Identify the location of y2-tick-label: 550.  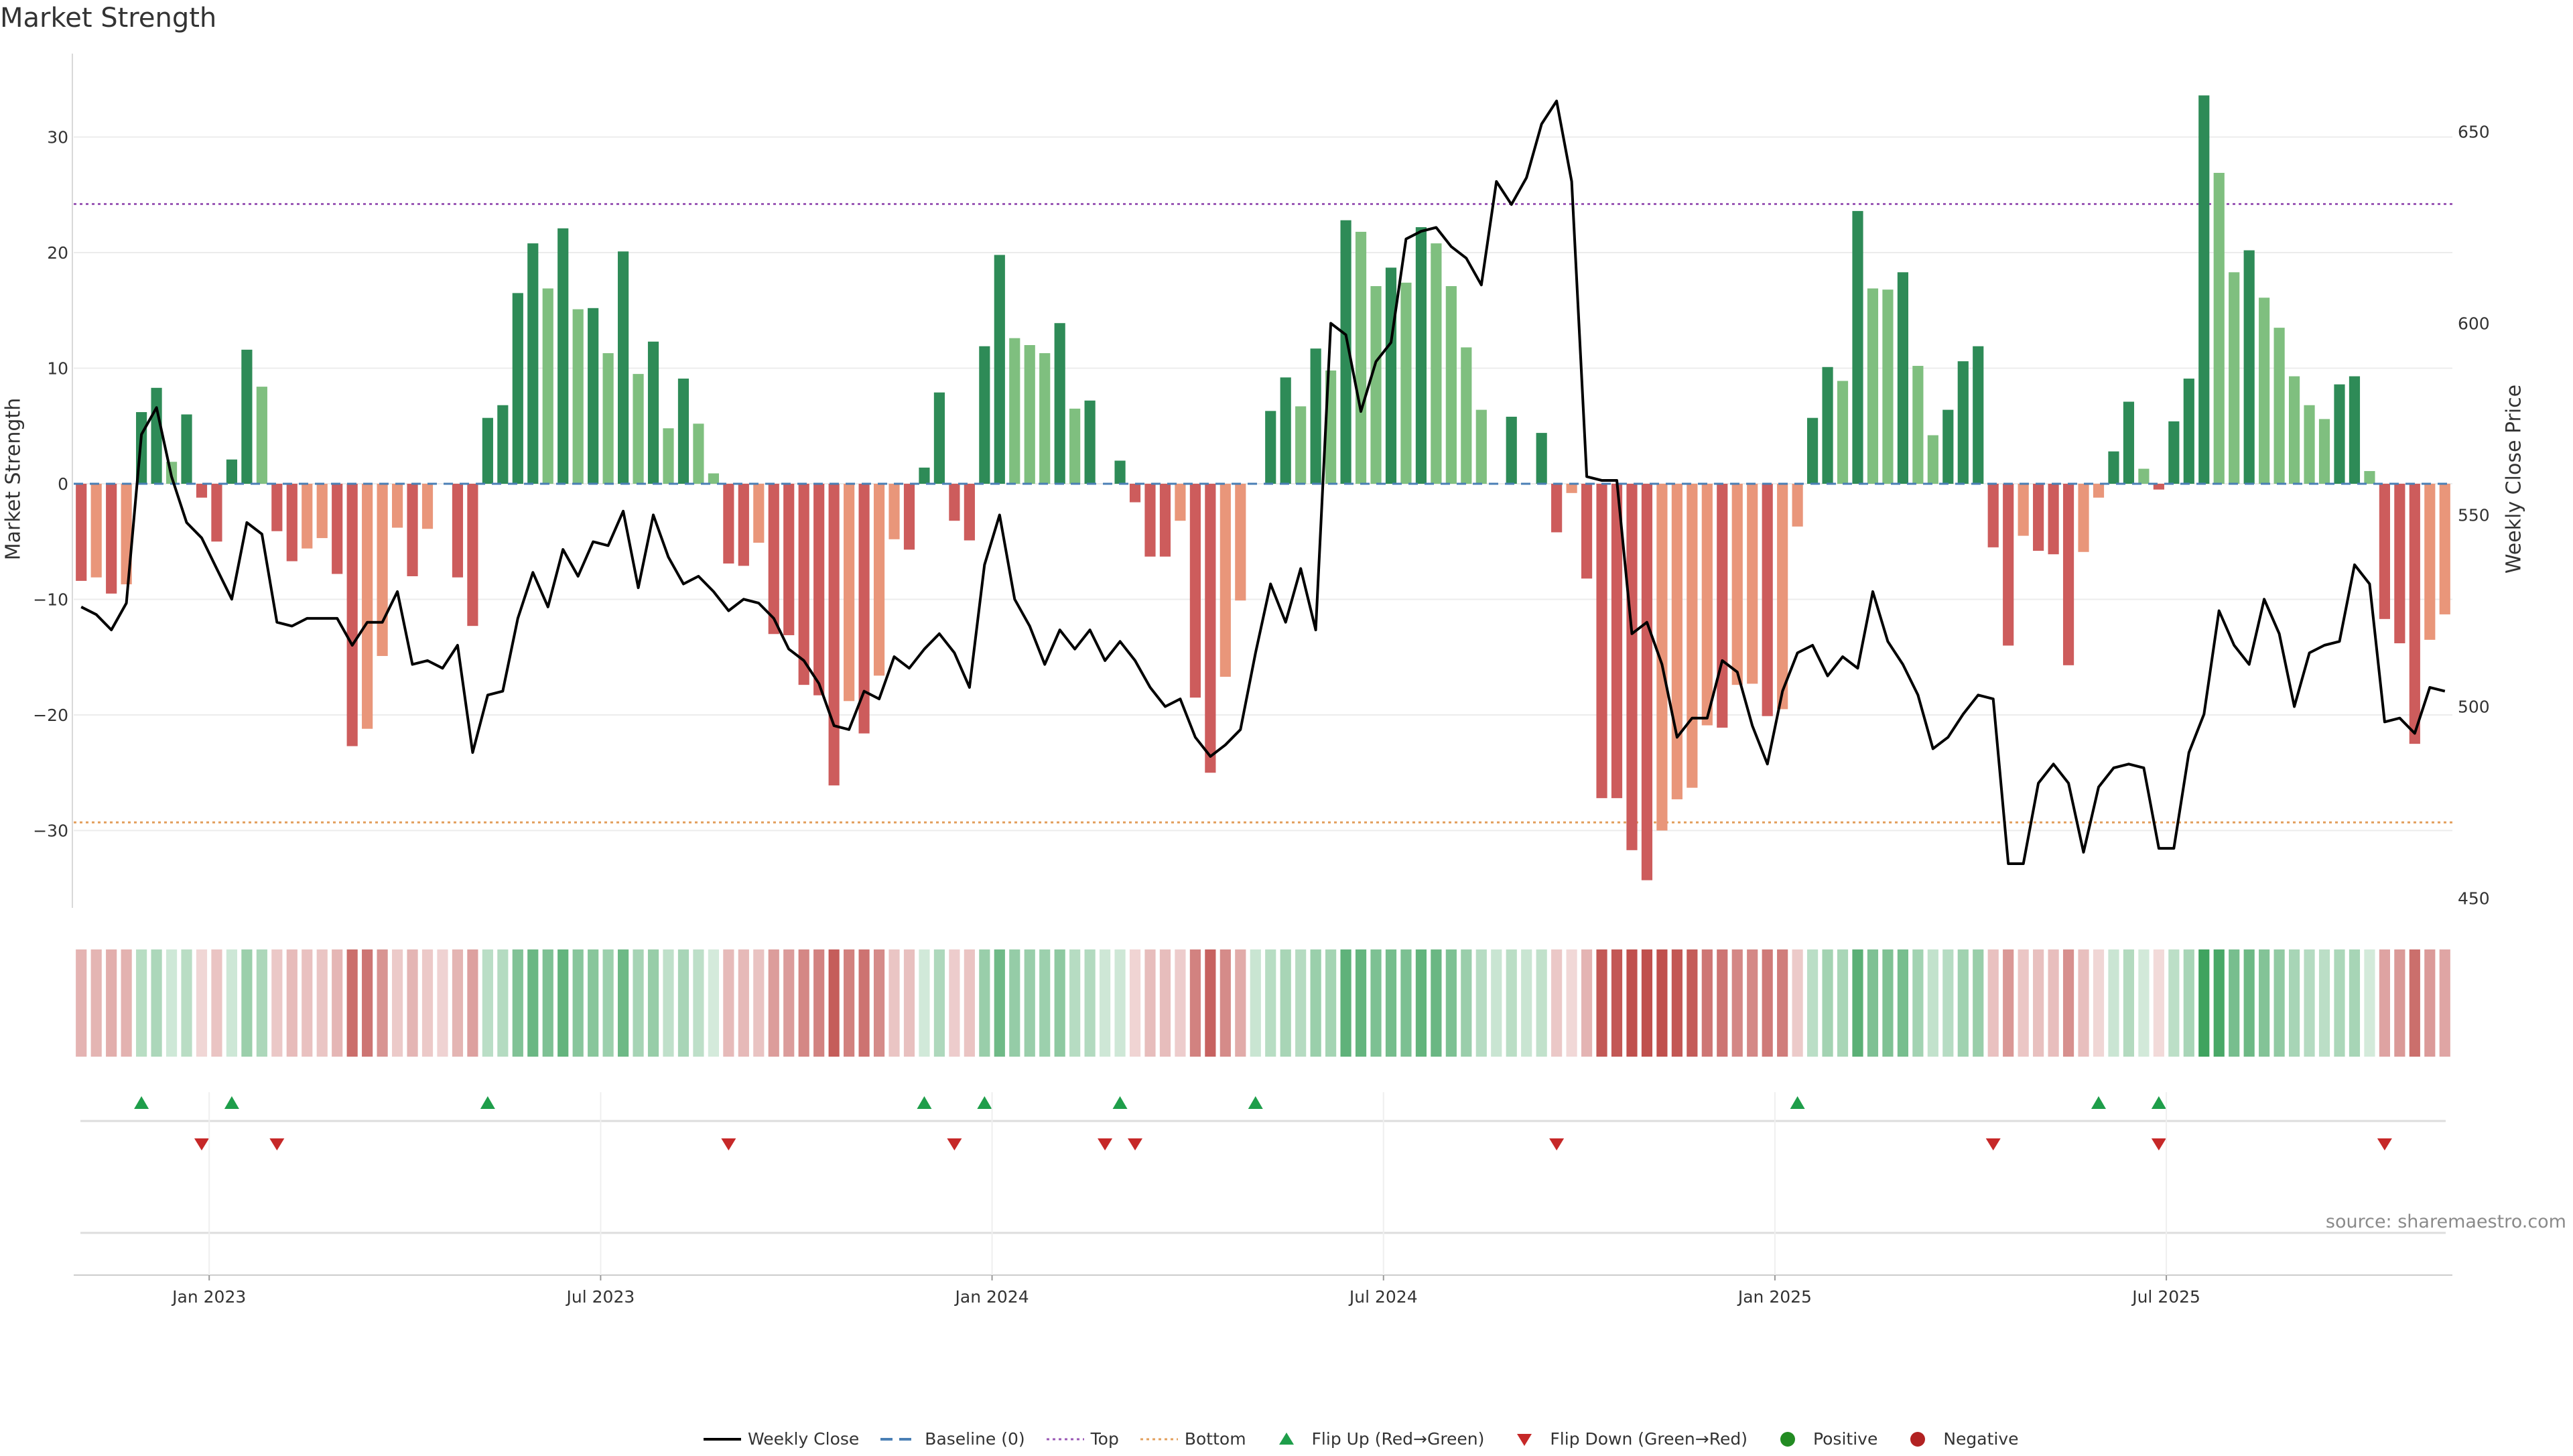
(2474, 515).